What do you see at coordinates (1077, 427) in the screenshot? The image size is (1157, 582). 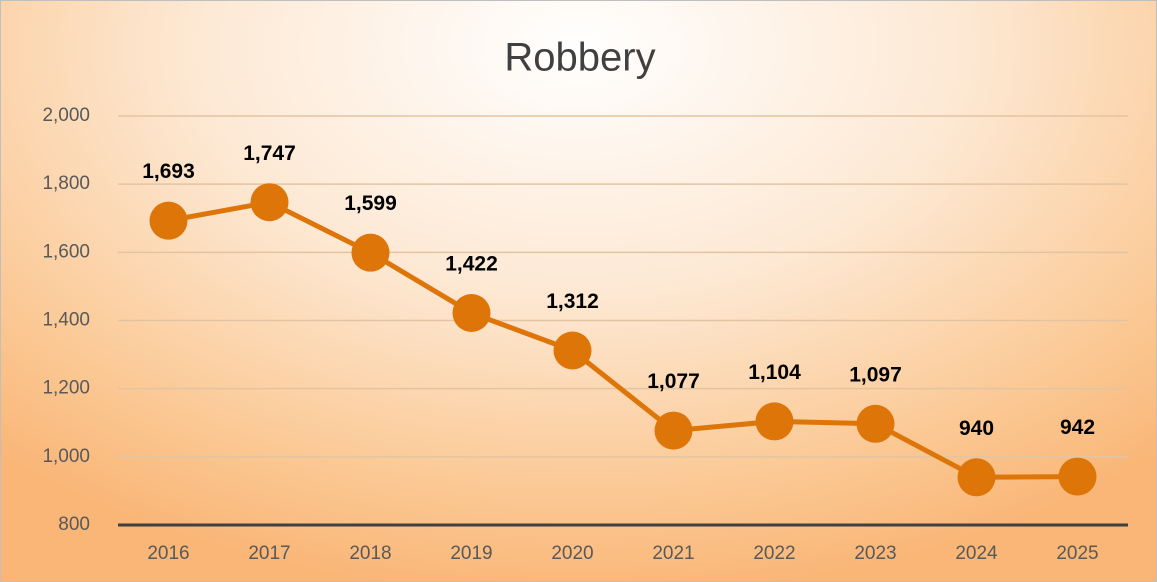 I see `data-label: 942` at bounding box center [1077, 427].